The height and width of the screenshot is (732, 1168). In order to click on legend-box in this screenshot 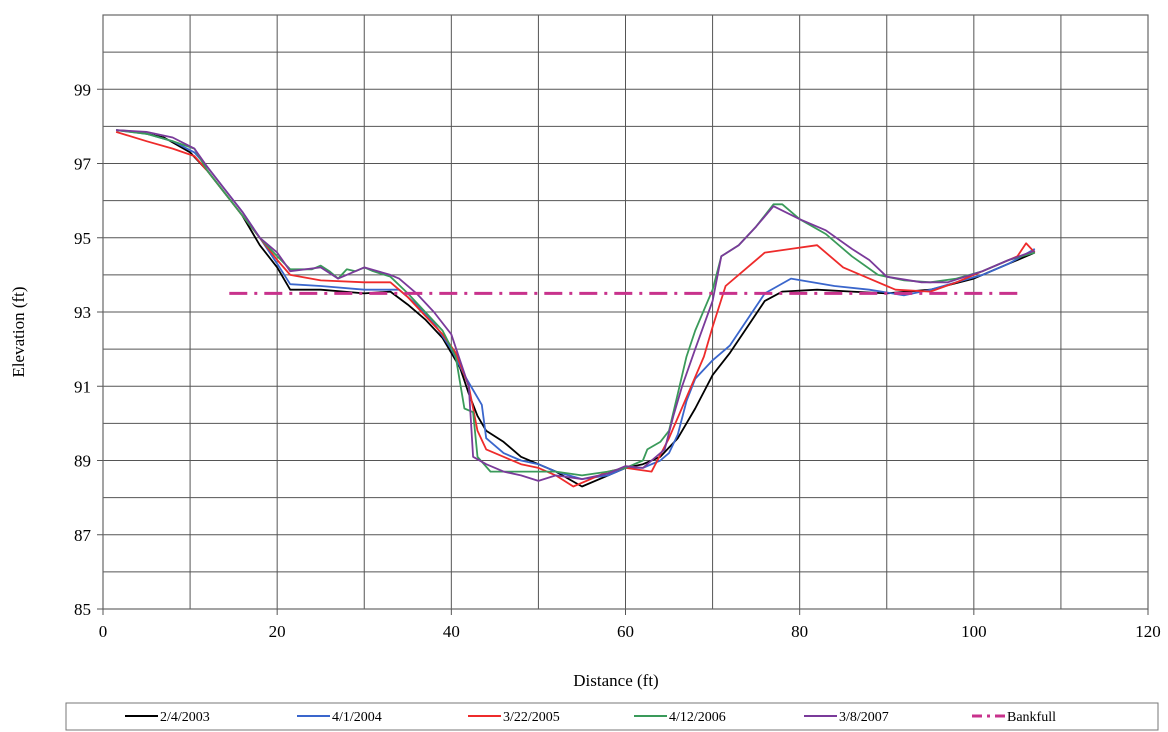, I will do `click(612, 716)`.